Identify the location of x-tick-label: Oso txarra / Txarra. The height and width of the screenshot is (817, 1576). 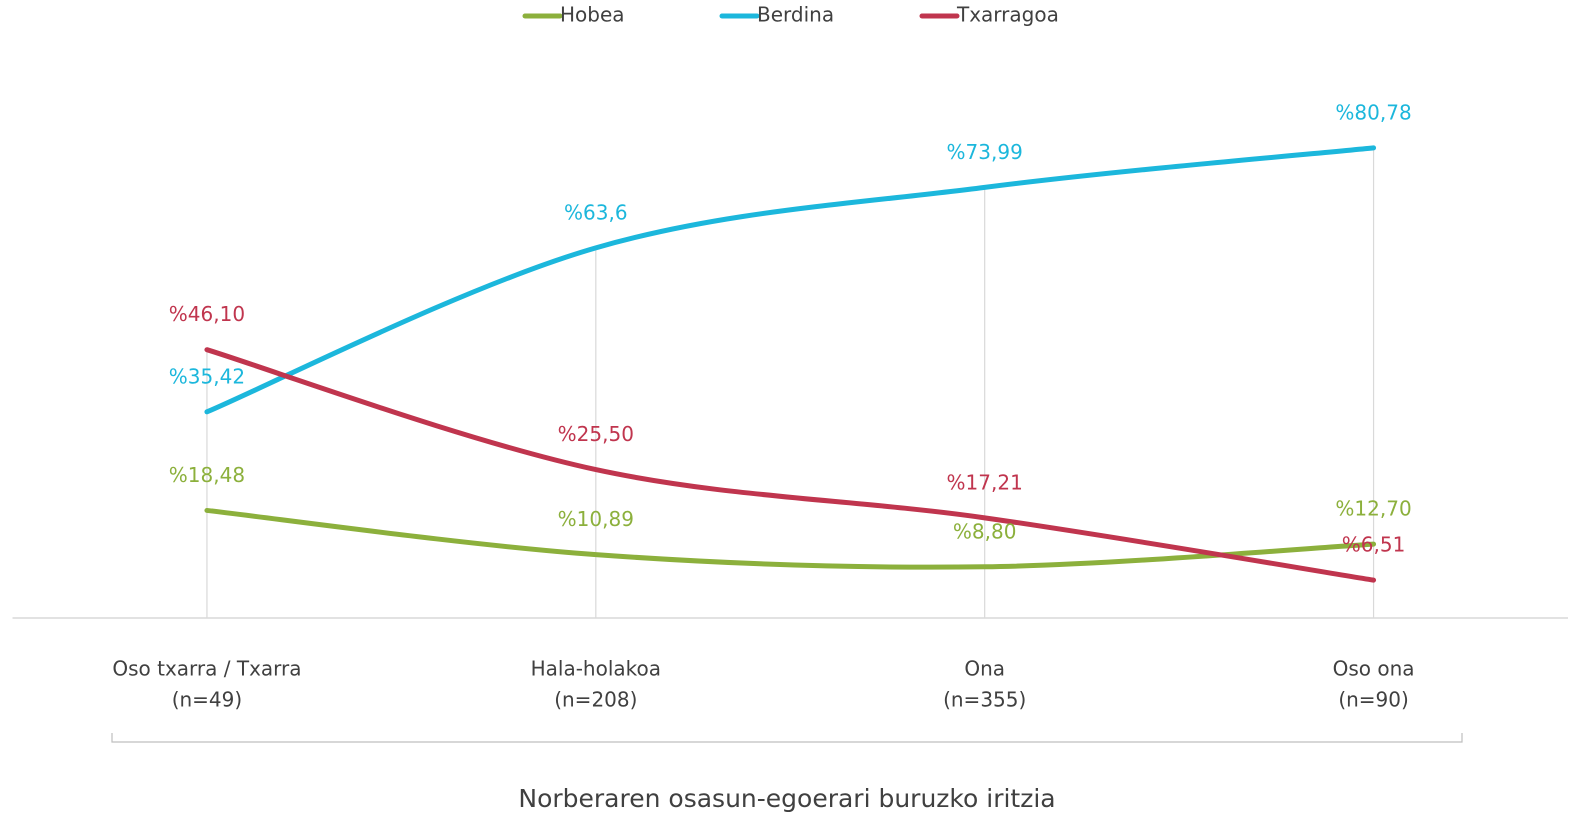
(206, 669).